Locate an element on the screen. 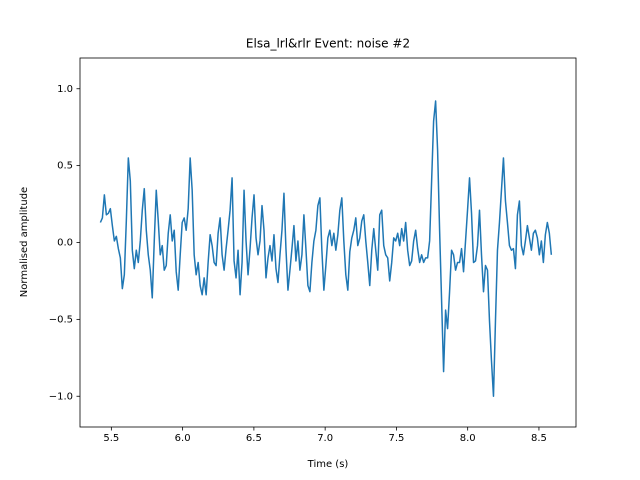 This screenshot has width=640, height=480. x-tick-label: 7.0 is located at coordinates (325, 438).